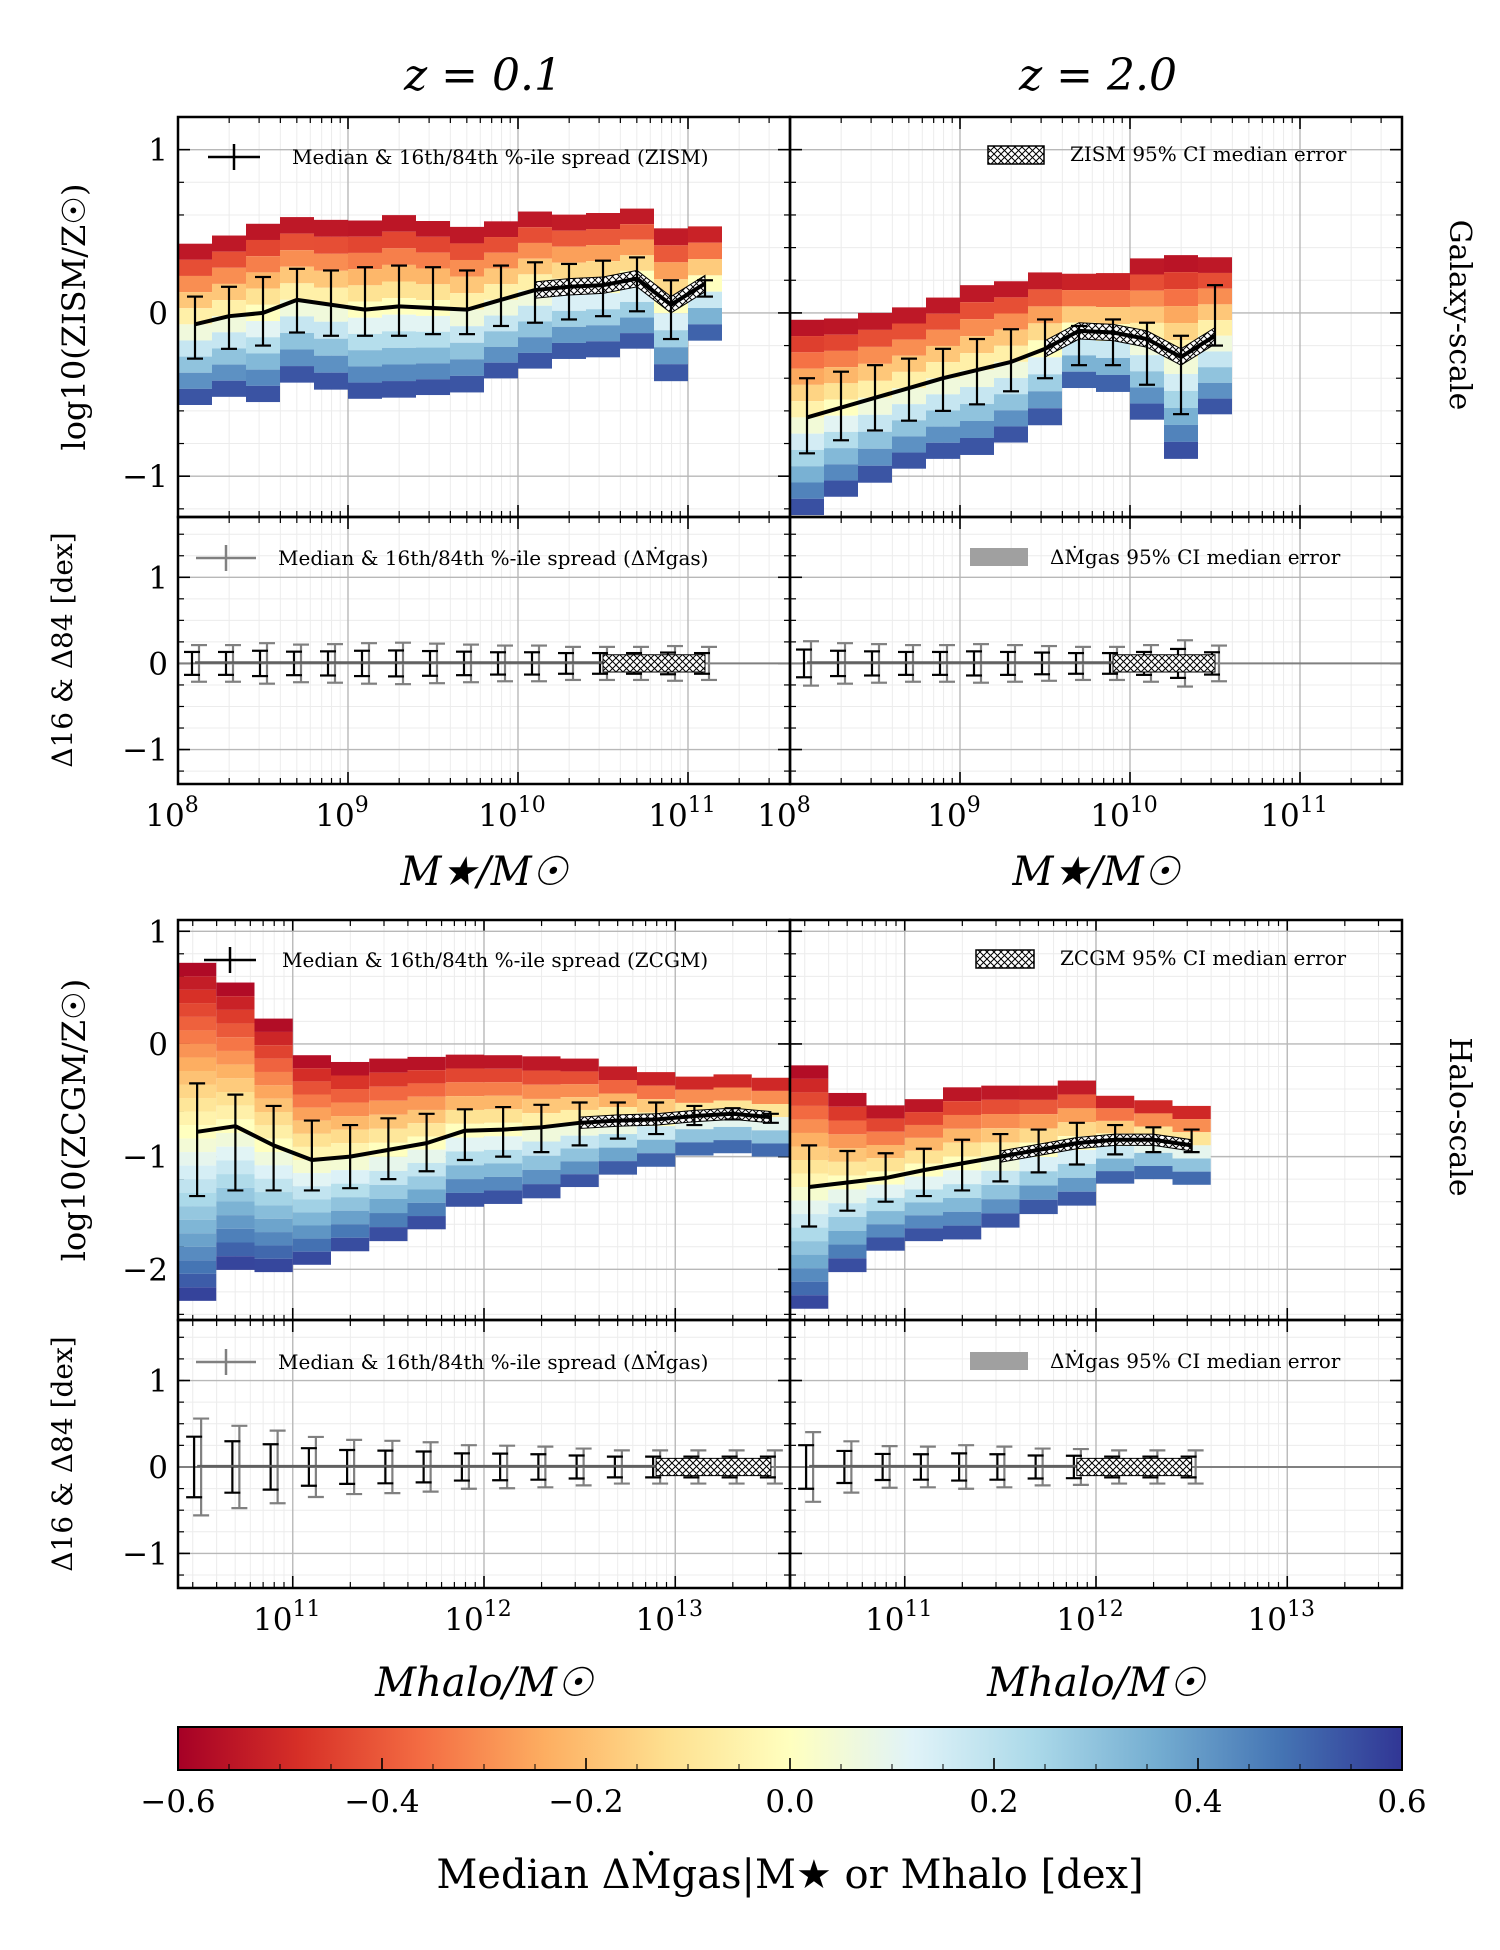  Describe the element at coordinates (381, 1802) in the screenshot. I see `colorbar-tick-label: −0.4` at that location.